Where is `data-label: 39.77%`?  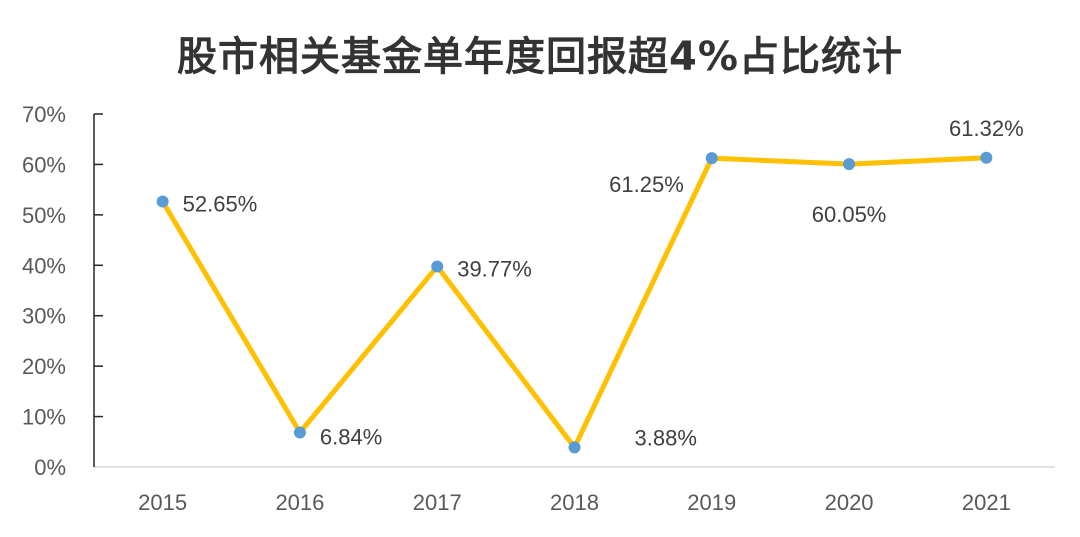 data-label: 39.77% is located at coordinates (494, 268).